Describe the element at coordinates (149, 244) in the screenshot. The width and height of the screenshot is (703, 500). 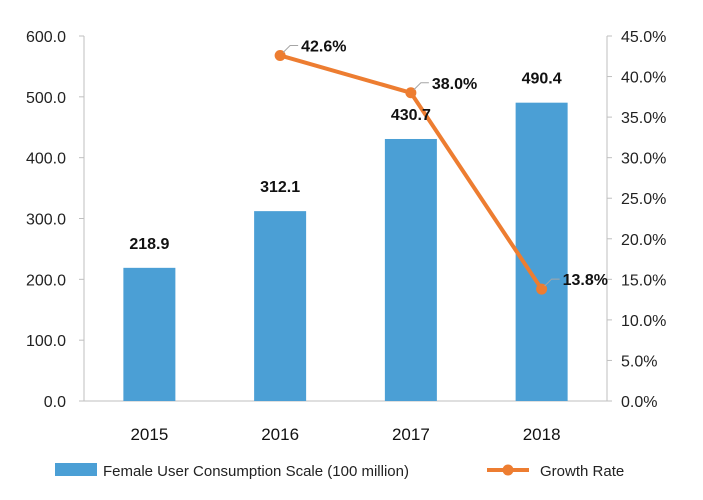
I see `bar-data-label: 218.9` at that location.